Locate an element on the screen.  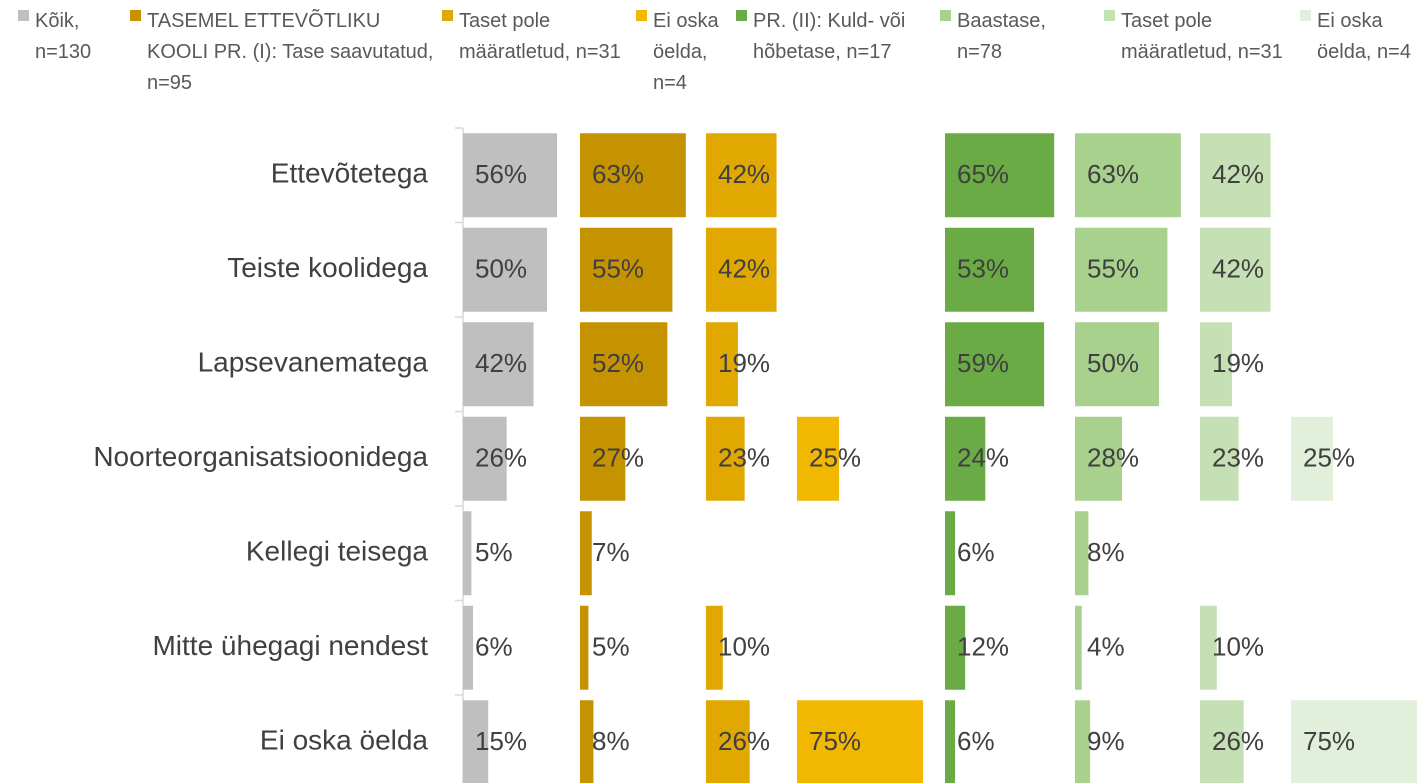
legend-label: Baastase, n=78 is located at coordinates (1001, 36).